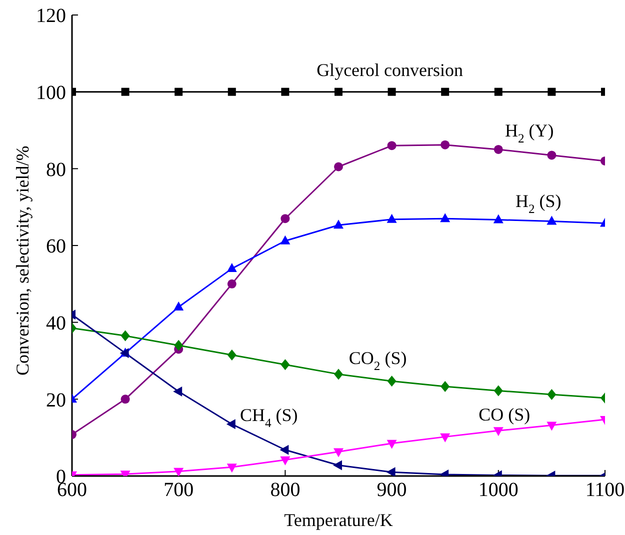 This screenshot has width=625, height=535. Describe the element at coordinates (390, 70) in the screenshot. I see `series-label: Glycerol conversion` at that location.